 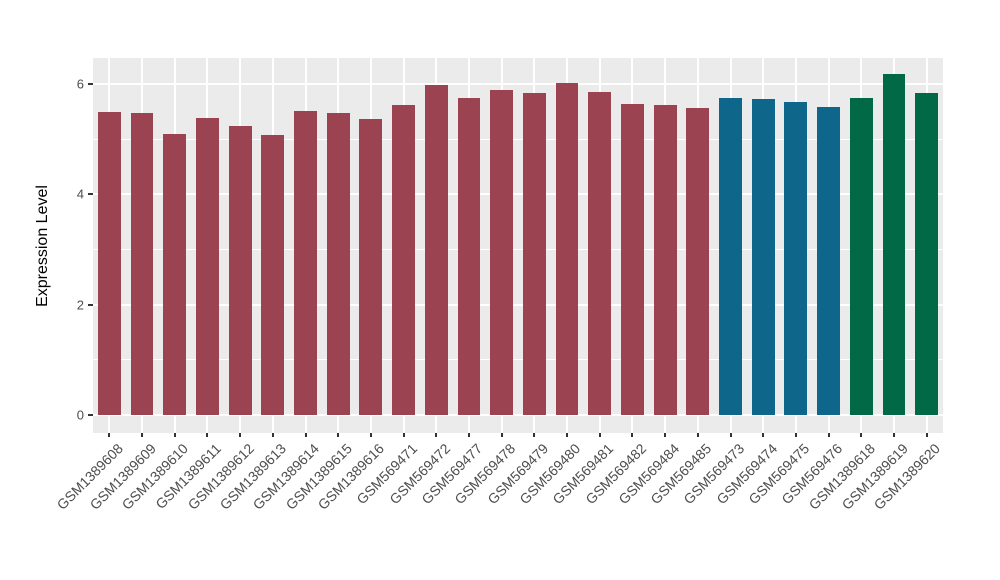 I want to click on y-tick-label: 0, so click(x=80, y=415).